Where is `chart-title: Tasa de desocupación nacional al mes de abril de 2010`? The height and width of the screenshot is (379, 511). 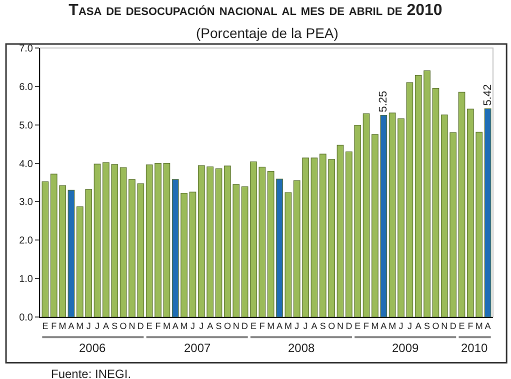
chart-title: Tasa de desocupación nacional al mes de abril de 2010 is located at coordinates (255, 10).